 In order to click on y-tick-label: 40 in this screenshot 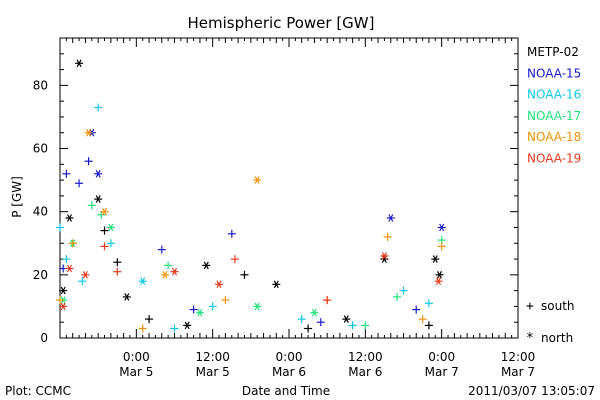, I will do `click(40, 212)`.